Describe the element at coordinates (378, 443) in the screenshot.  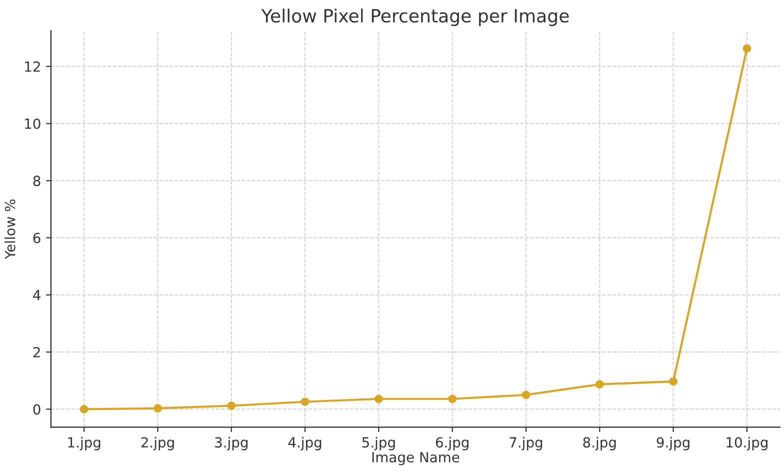
I see `x-tick-label: 5.jpg` at that location.